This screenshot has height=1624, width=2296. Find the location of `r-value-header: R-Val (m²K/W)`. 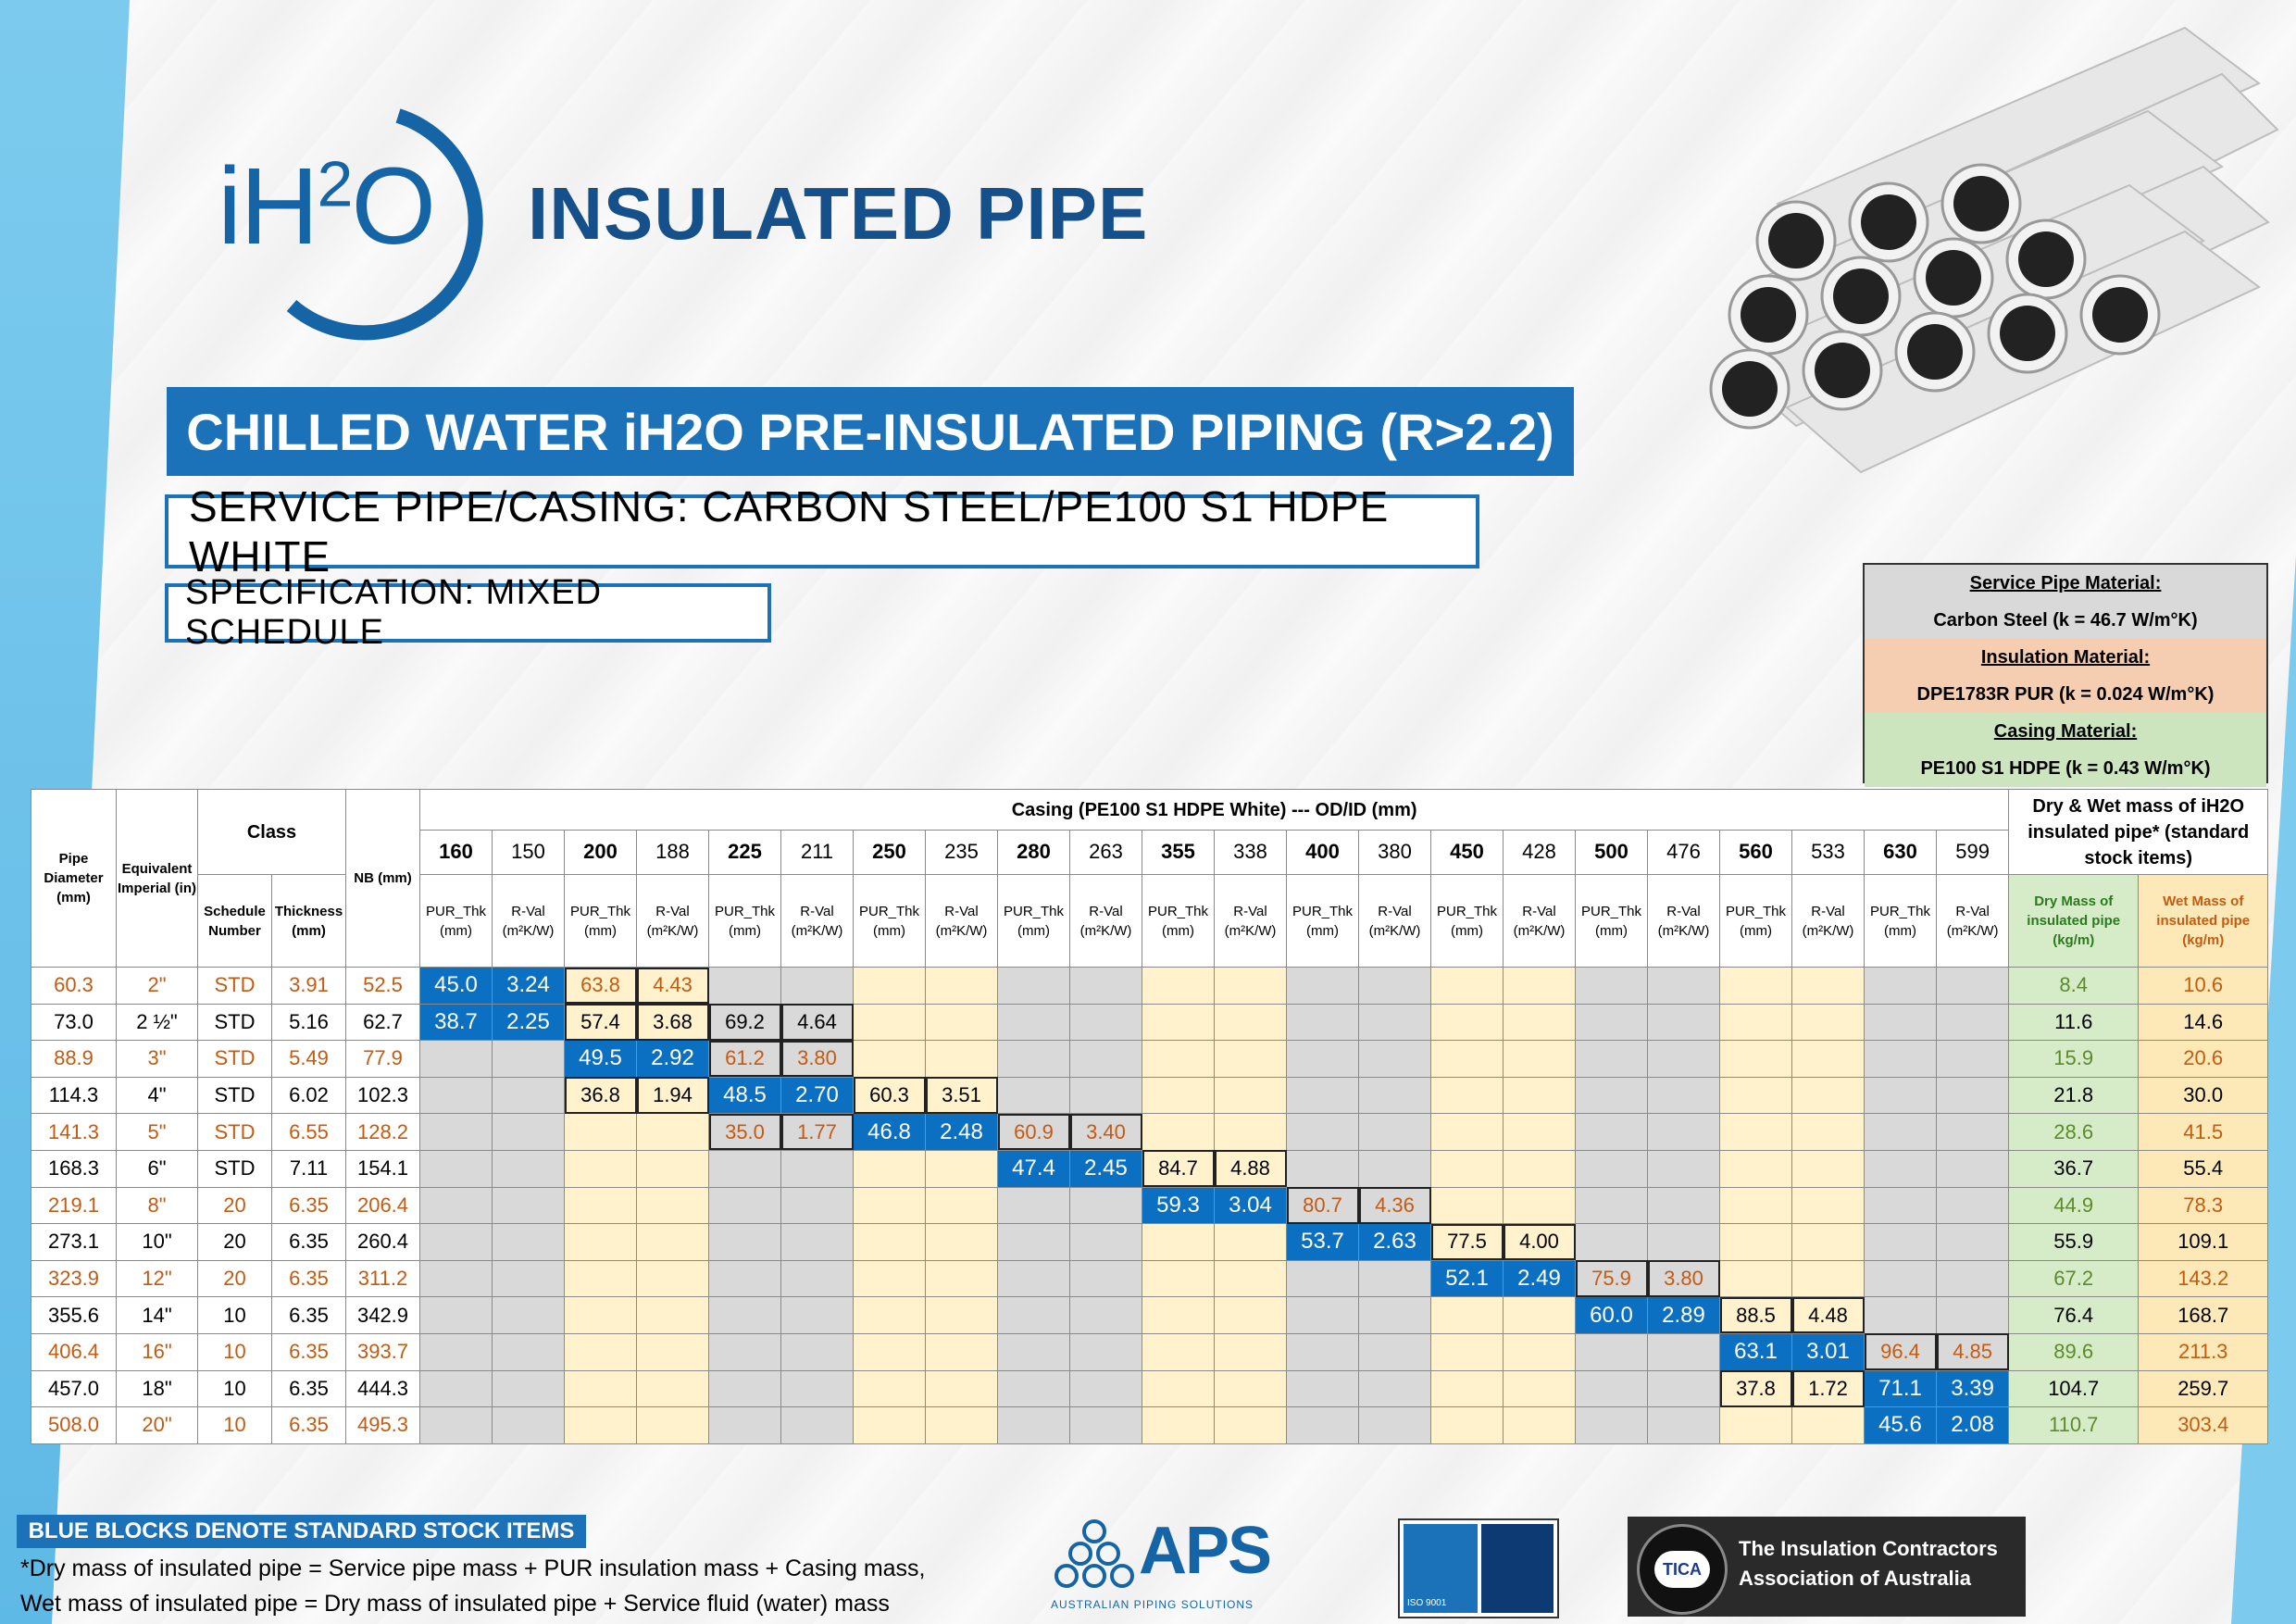

r-value-header: R-Val (m²K/W) is located at coordinates (1972, 921).